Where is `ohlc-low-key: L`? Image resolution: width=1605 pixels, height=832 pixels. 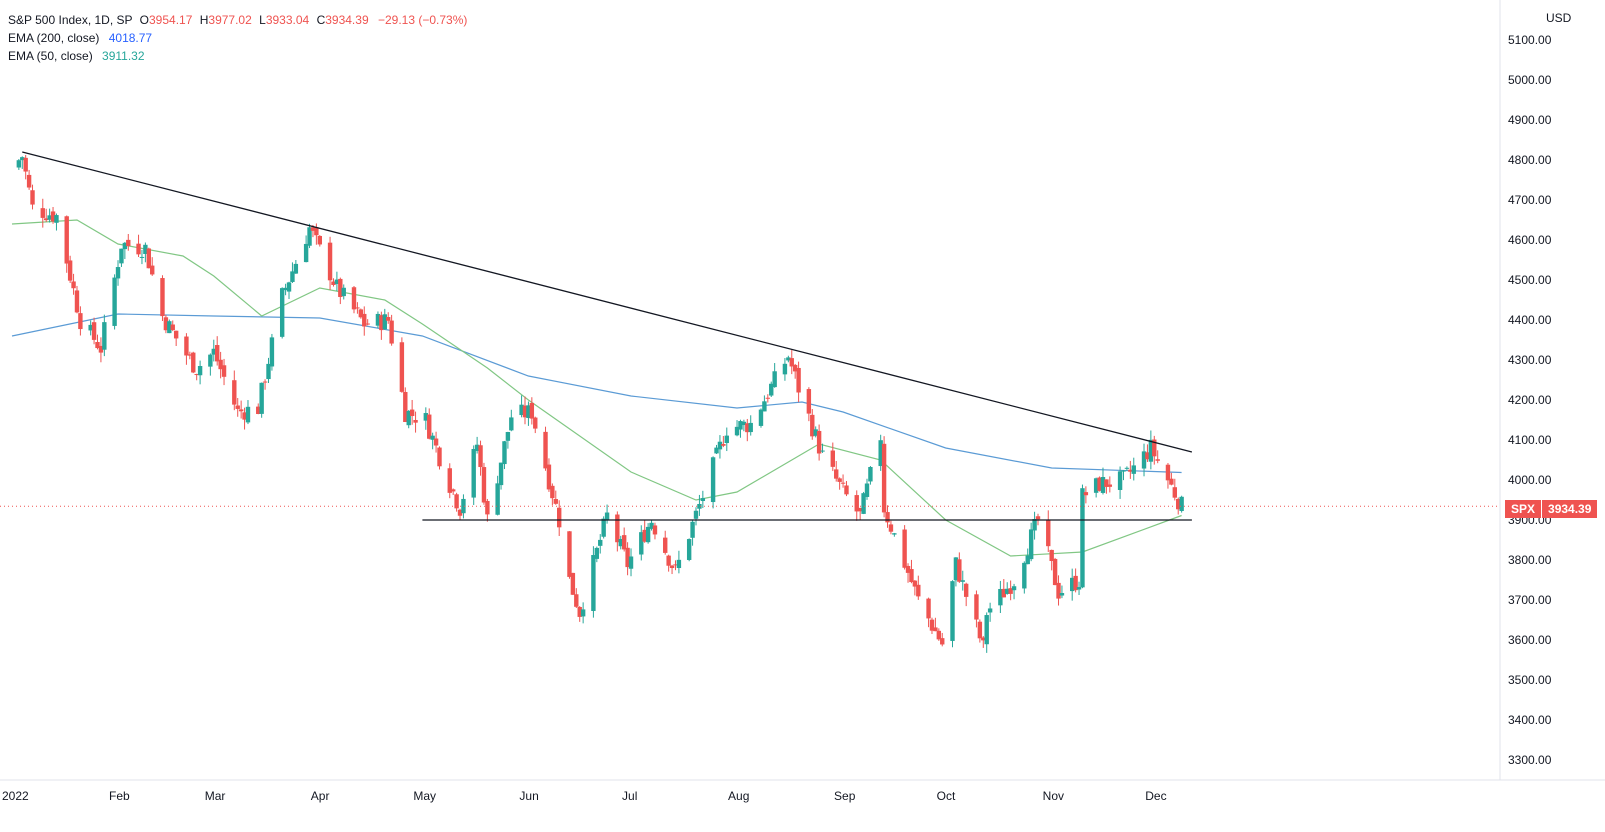
ohlc-low-key: L is located at coordinates (262, 20).